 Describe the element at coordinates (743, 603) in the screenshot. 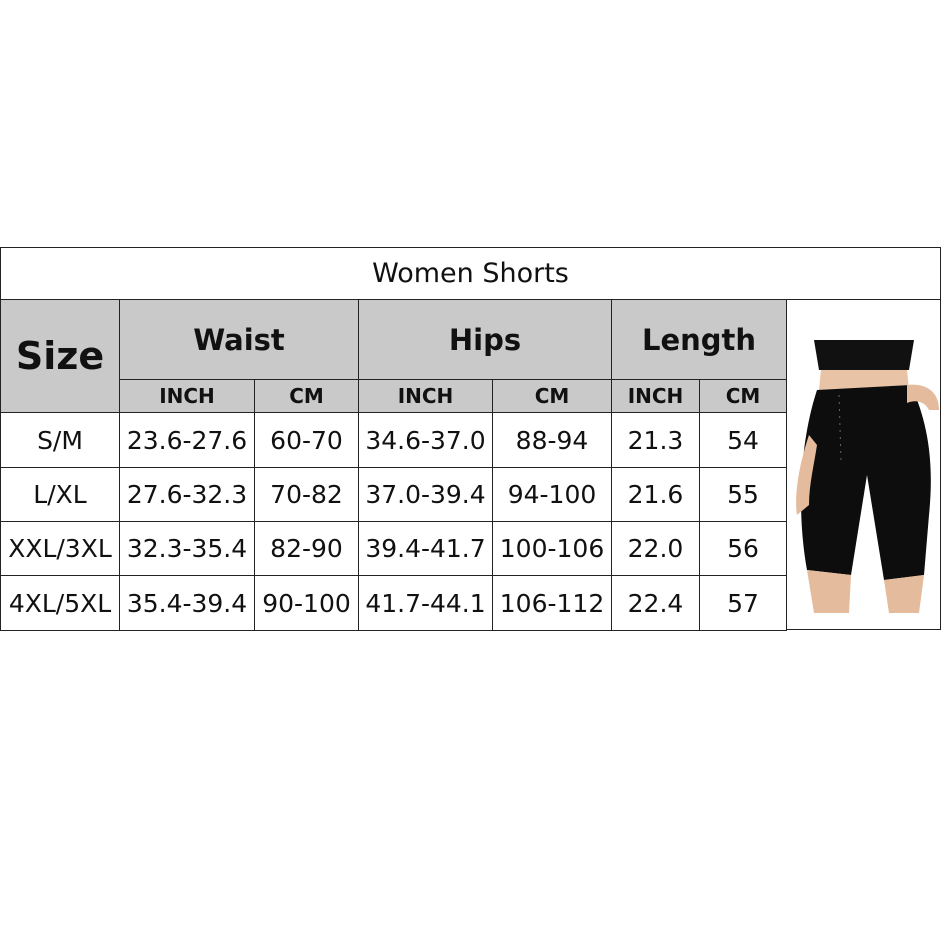

I see `table-cell: 57` at that location.